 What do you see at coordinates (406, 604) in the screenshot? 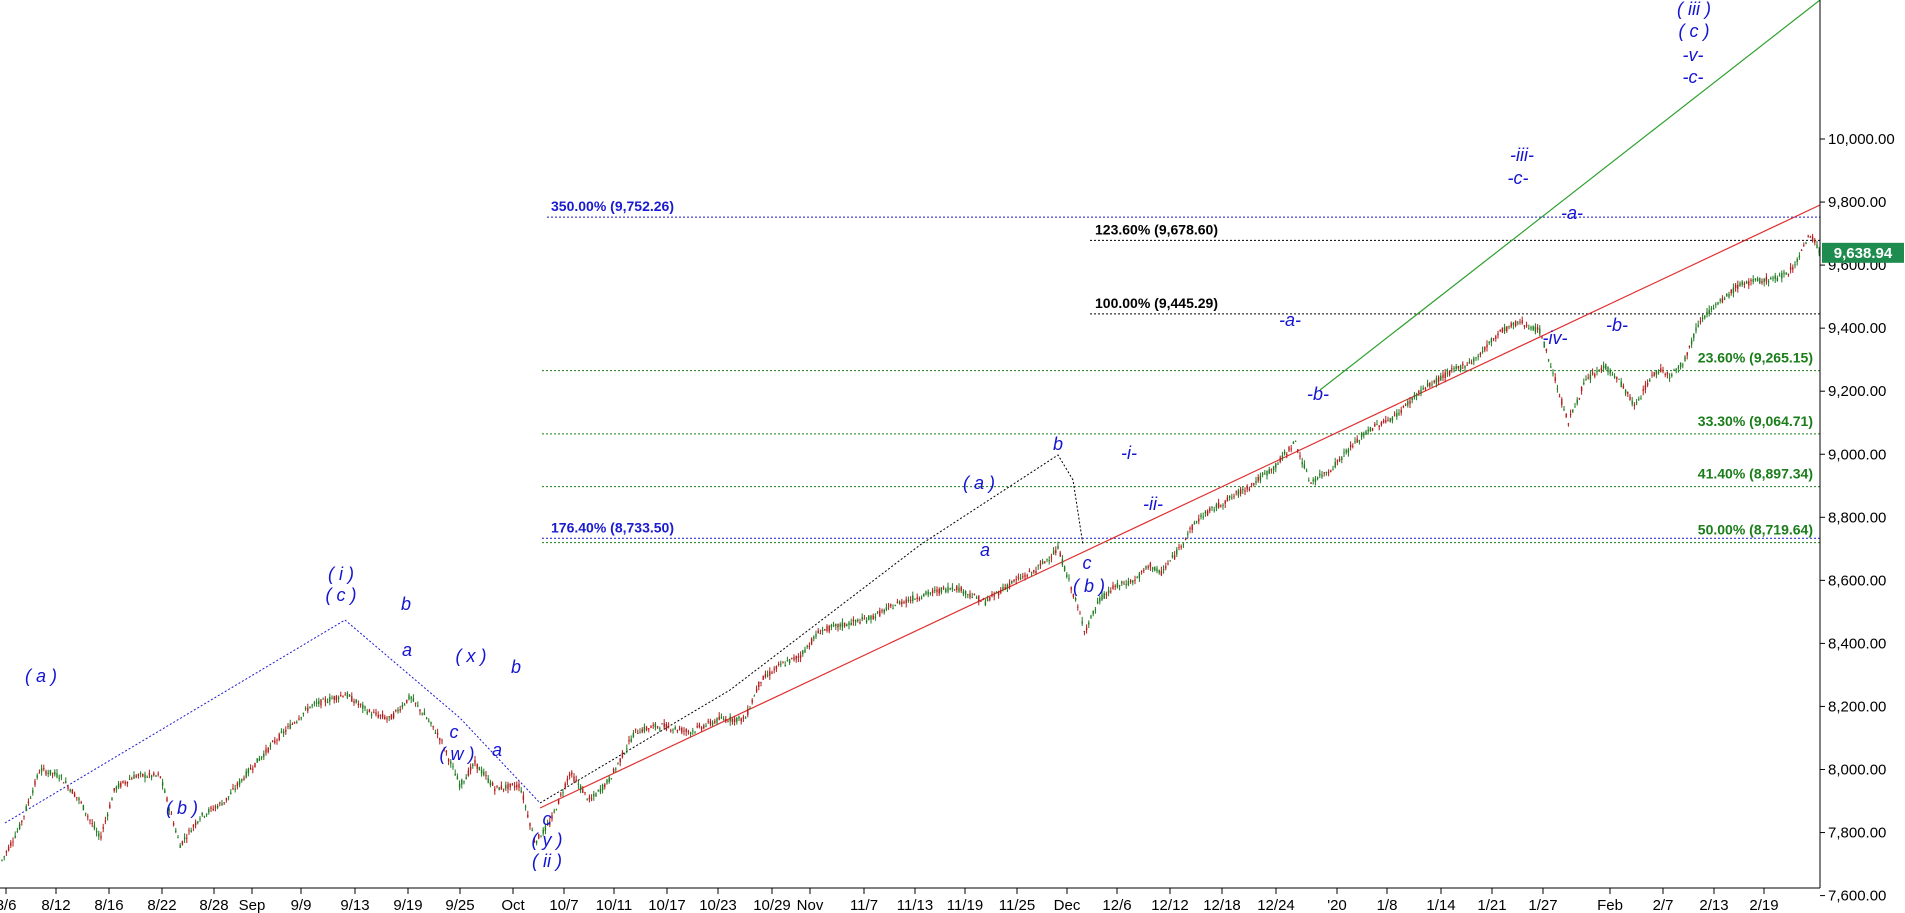
I see `wave-label: b` at bounding box center [406, 604].